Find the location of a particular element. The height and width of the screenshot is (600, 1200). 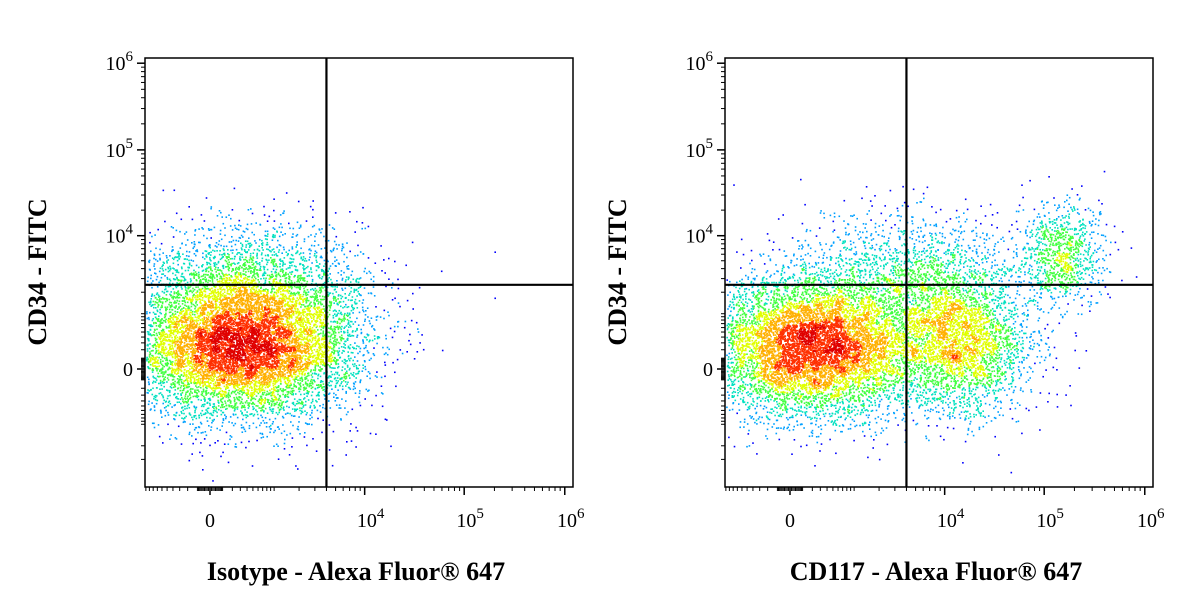

event-dots is located at coordinates (321, 334).